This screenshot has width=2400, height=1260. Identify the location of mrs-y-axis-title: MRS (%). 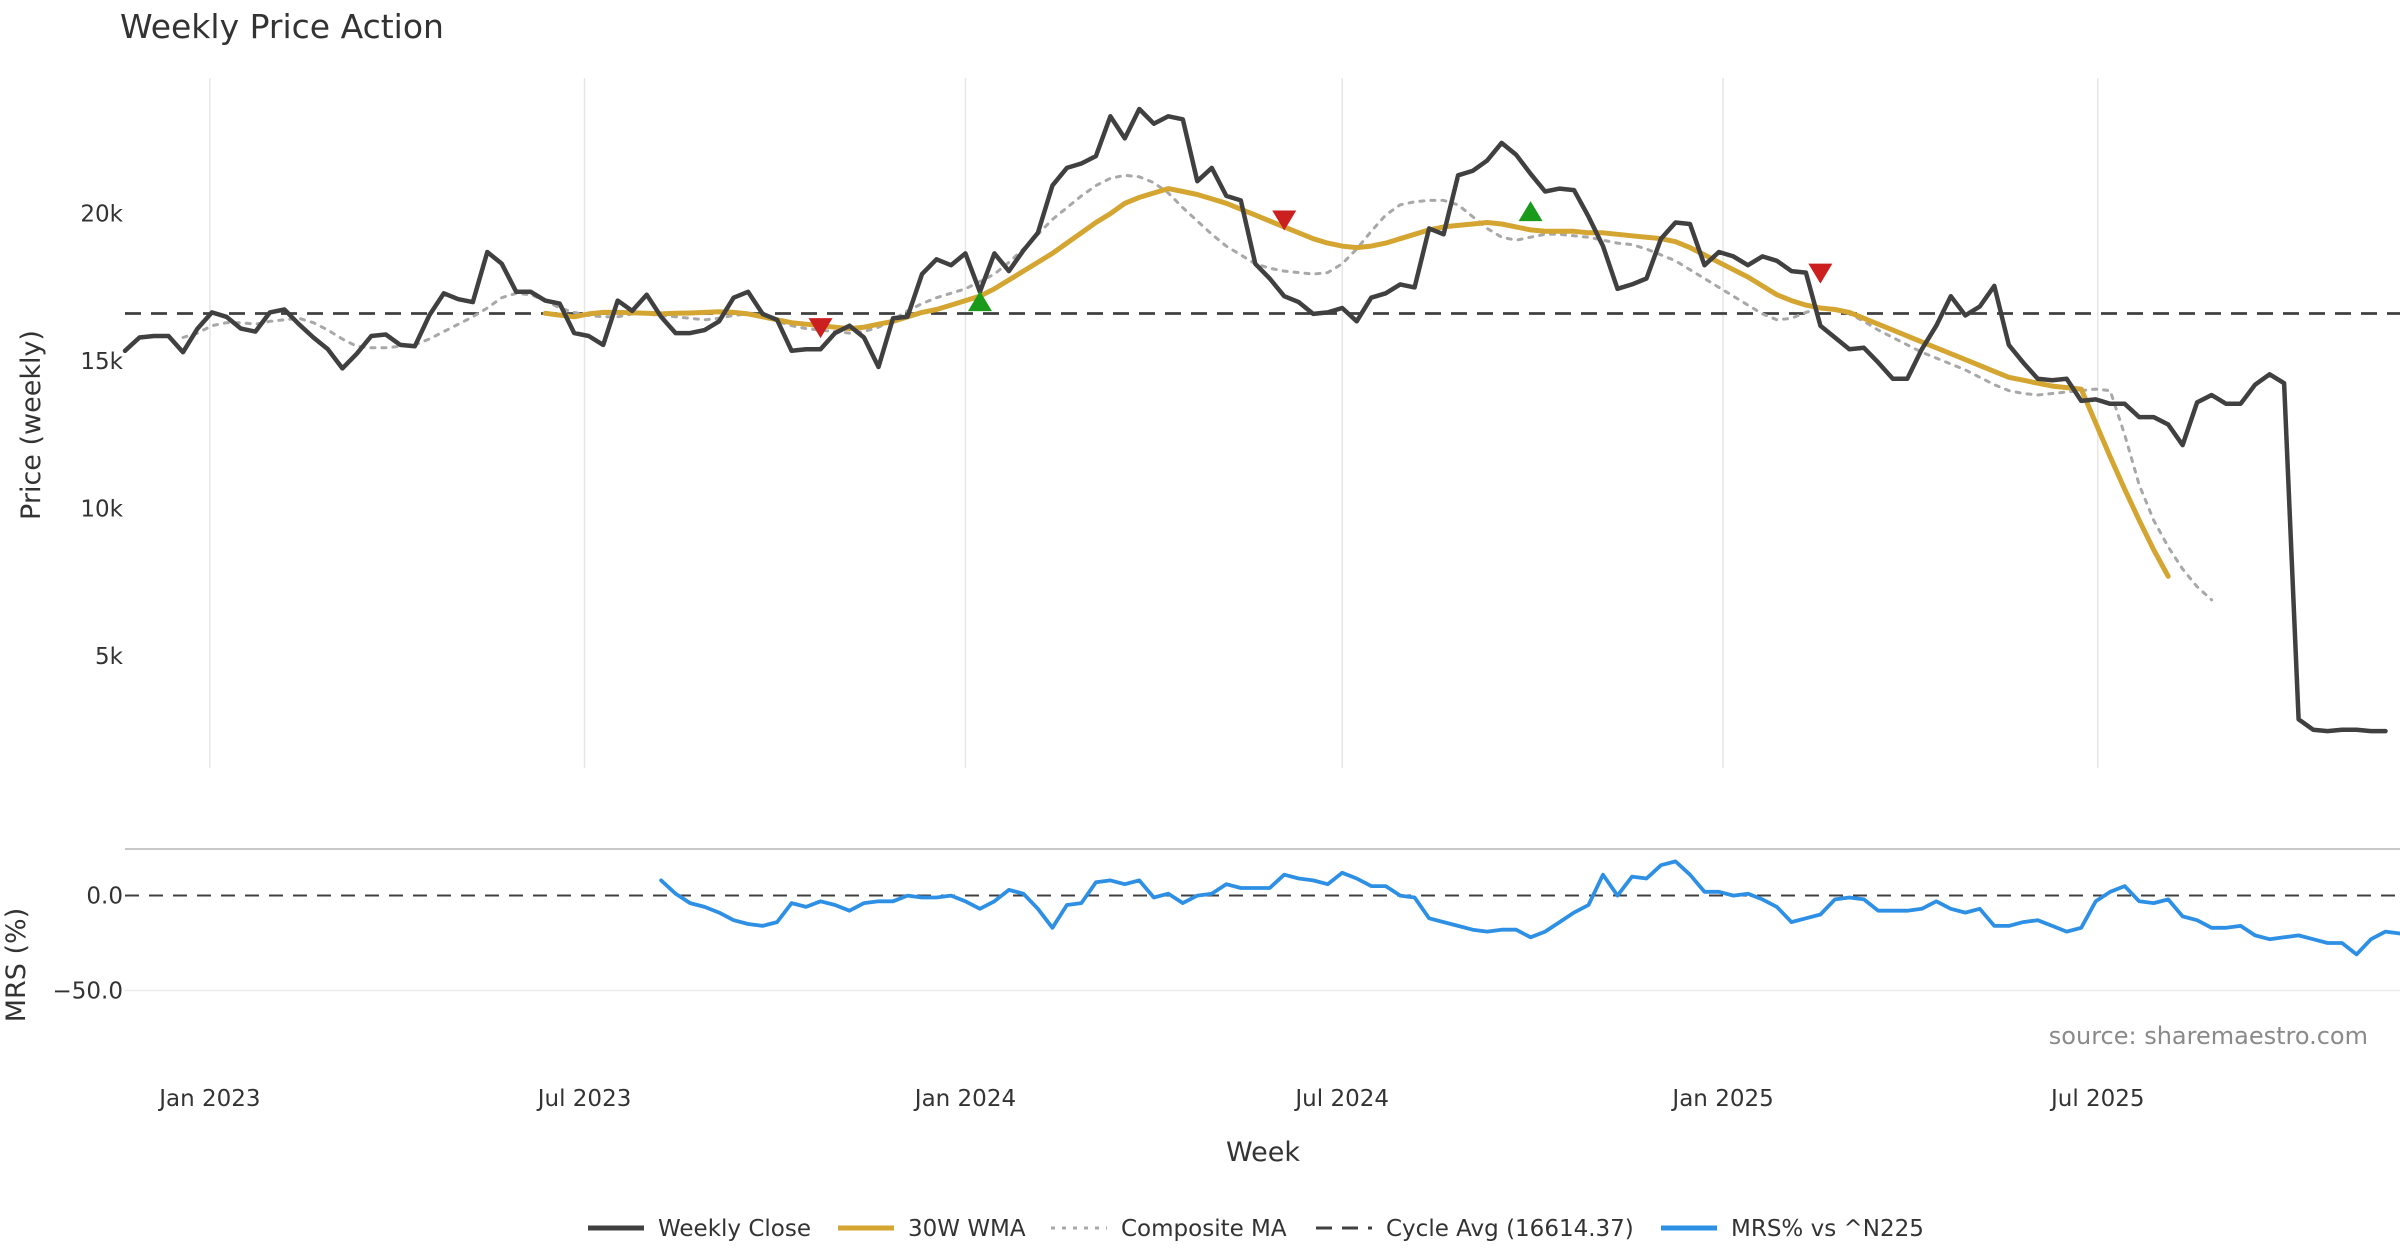
(16, 965).